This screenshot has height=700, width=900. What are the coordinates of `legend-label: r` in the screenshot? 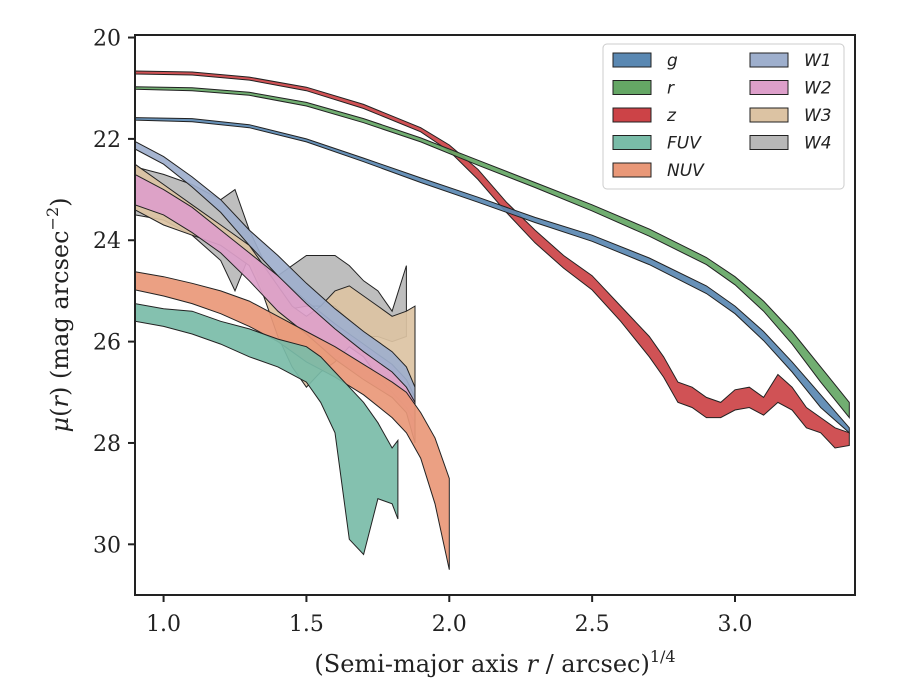 It's located at (671, 89).